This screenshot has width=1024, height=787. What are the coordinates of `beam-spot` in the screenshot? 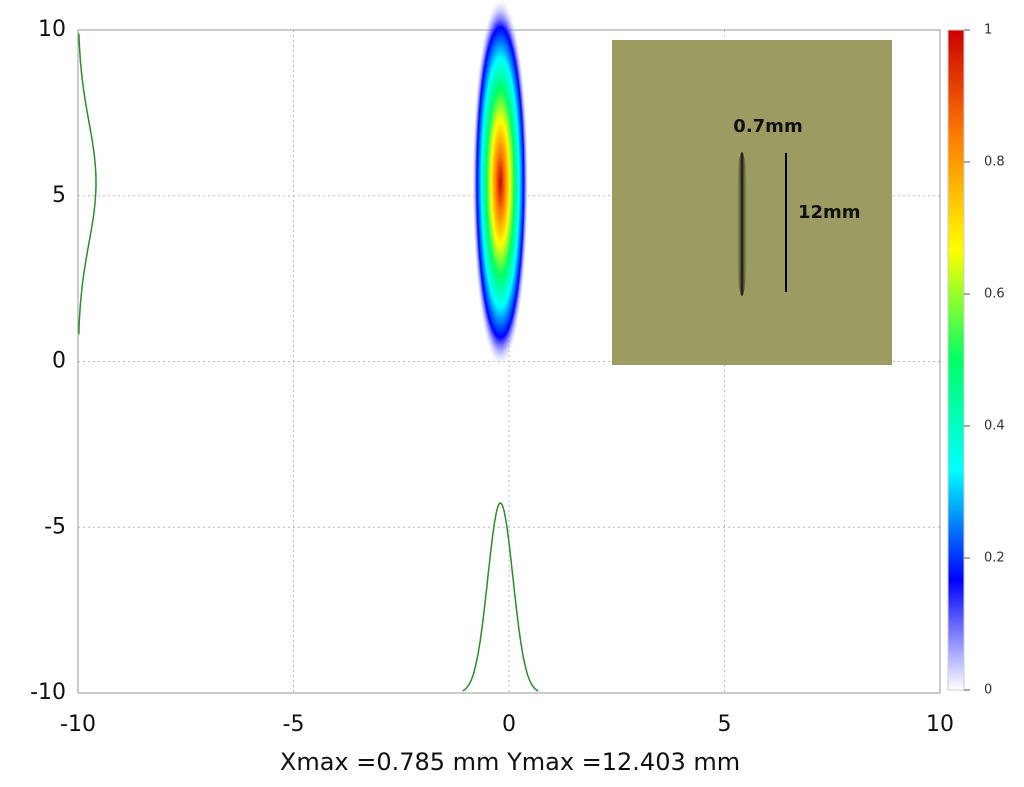 It's located at (500, 201).